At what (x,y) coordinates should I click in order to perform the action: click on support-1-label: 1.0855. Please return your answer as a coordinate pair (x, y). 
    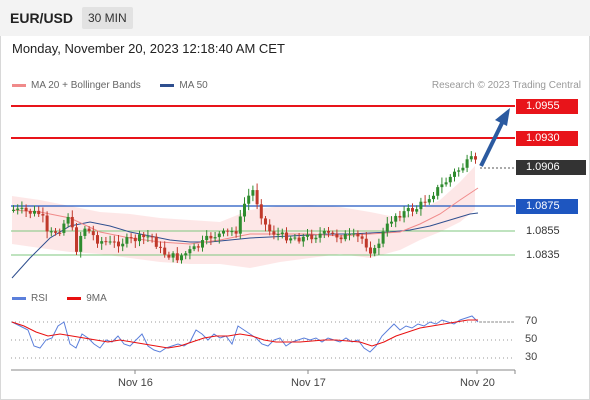
    Looking at the image, I should click on (543, 231).